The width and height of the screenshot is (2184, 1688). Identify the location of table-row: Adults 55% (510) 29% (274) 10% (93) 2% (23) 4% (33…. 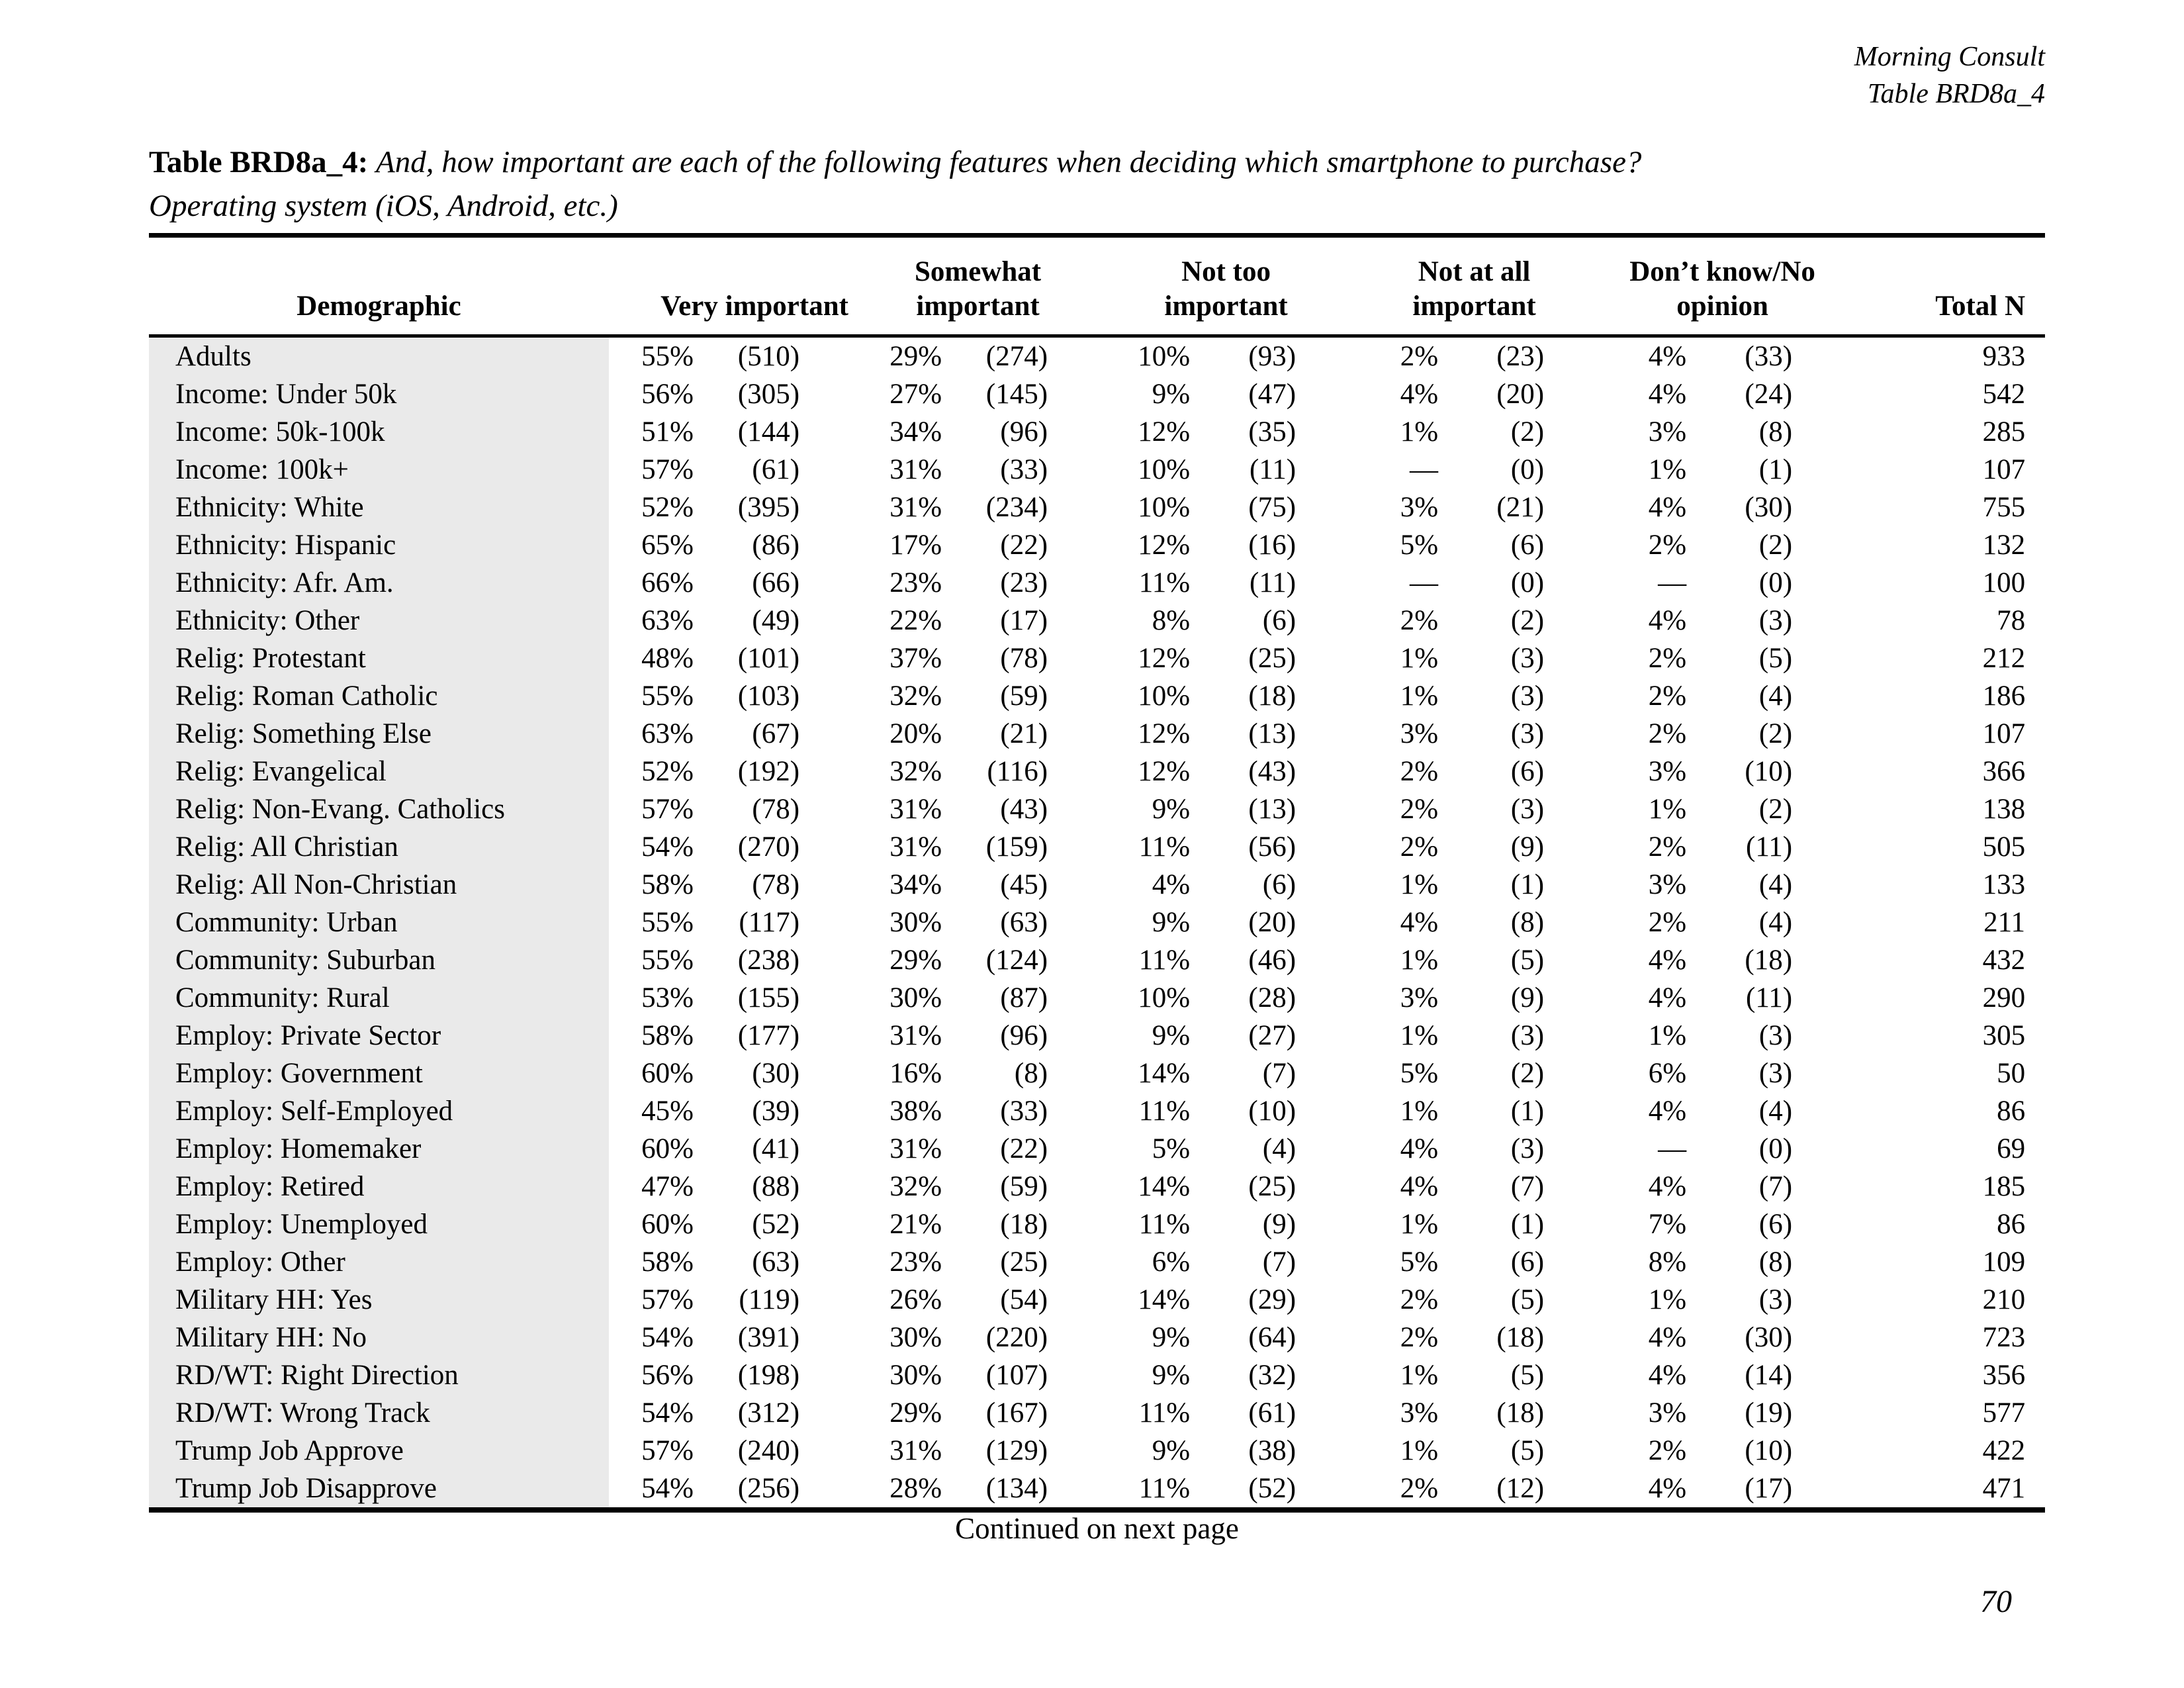
(1097, 355).